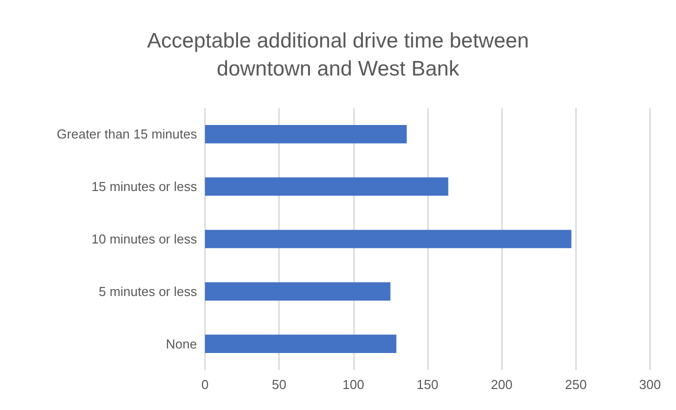 Image resolution: width=676 pixels, height=410 pixels. I want to click on chart-title: Acceptable additional drive time between downtown and West Bank, so click(338, 55).